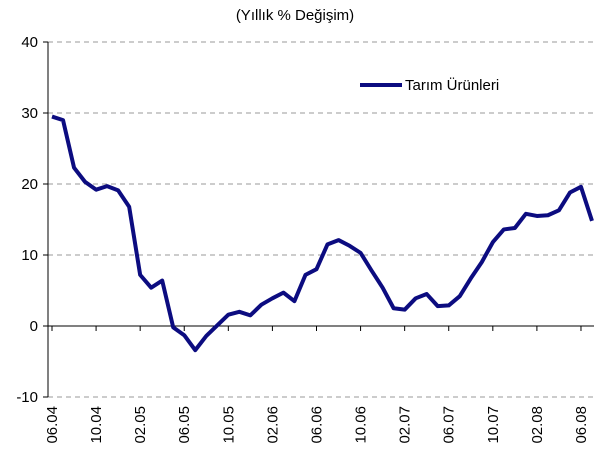 Image resolution: width=594 pixels, height=468 pixels. Describe the element at coordinates (316, 425) in the screenshot. I see `x-tick-label: 06.06` at that location.